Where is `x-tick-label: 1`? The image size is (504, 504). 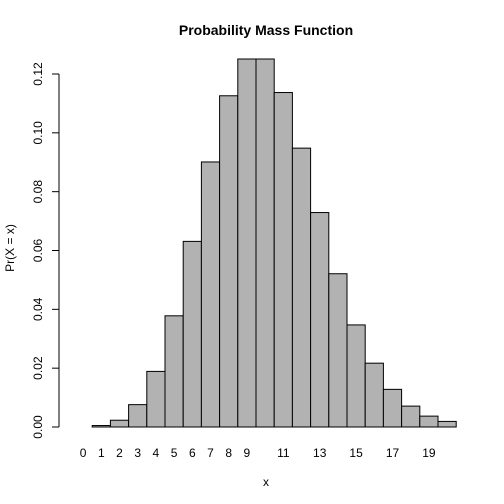
x-tick-label: 1 is located at coordinates (101, 453).